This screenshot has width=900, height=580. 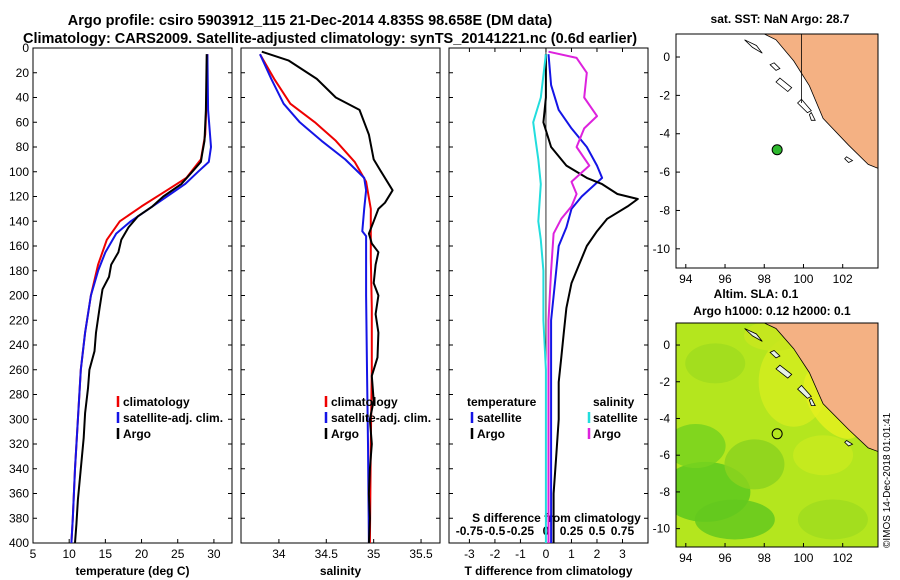 I want to click on x-axis-label: salinity, so click(x=341, y=571).